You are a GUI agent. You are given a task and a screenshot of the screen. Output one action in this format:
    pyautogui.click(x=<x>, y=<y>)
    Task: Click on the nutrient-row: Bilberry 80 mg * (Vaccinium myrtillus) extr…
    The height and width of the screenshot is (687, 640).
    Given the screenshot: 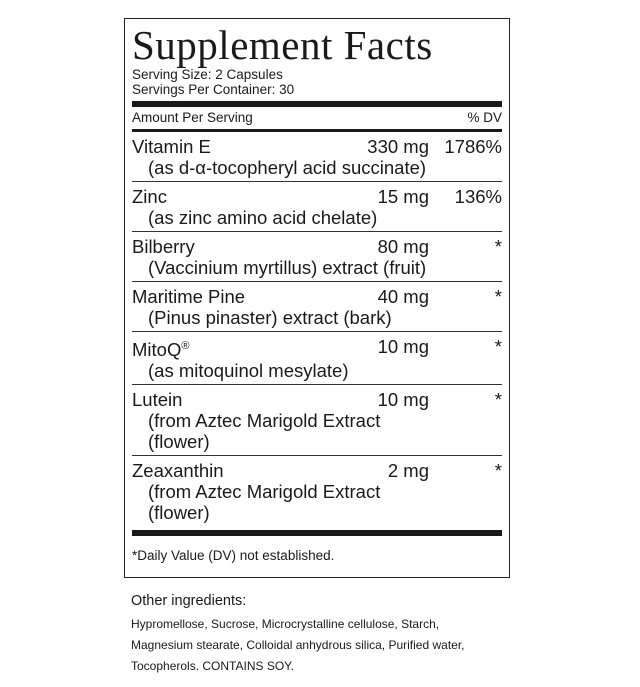 What is the action you would take?
    pyautogui.click(x=317, y=257)
    